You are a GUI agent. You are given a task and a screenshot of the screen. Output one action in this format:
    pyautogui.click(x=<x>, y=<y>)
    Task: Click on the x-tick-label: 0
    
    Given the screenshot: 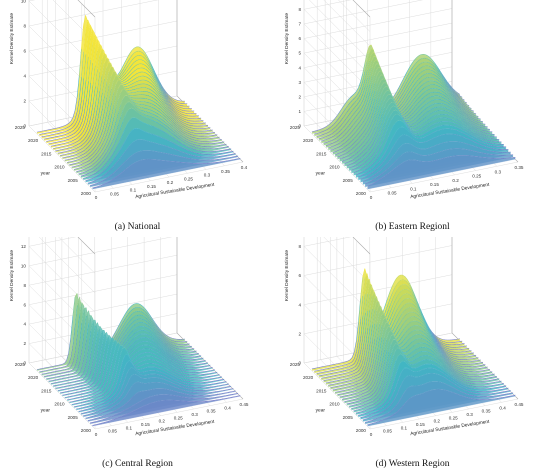 What is the action you would take?
    pyautogui.click(x=371, y=197)
    